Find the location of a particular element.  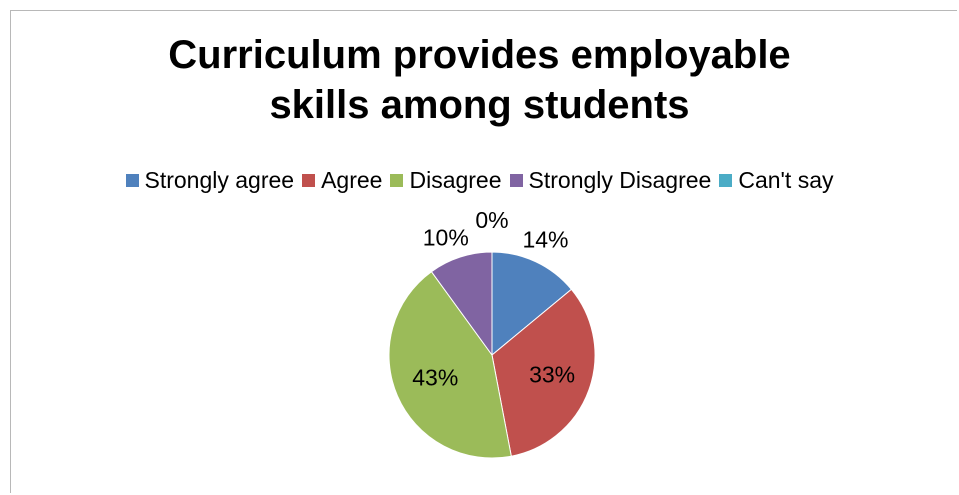

legend-item-strongly-disagree: Strongly Disagree is located at coordinates (610, 180).